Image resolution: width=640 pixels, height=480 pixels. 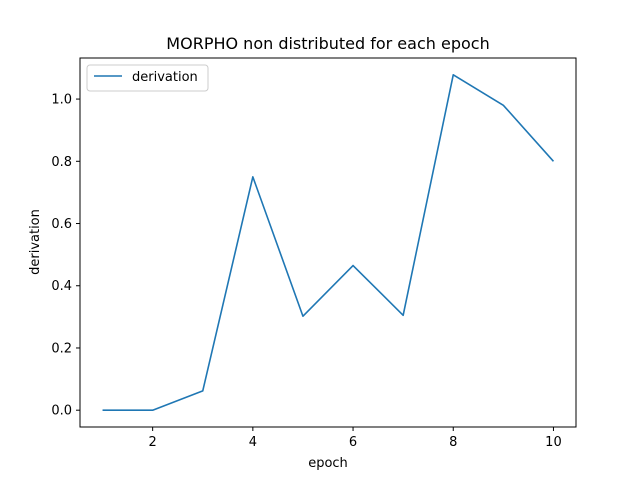 What do you see at coordinates (553, 442) in the screenshot?
I see `x-tick-label: 10` at bounding box center [553, 442].